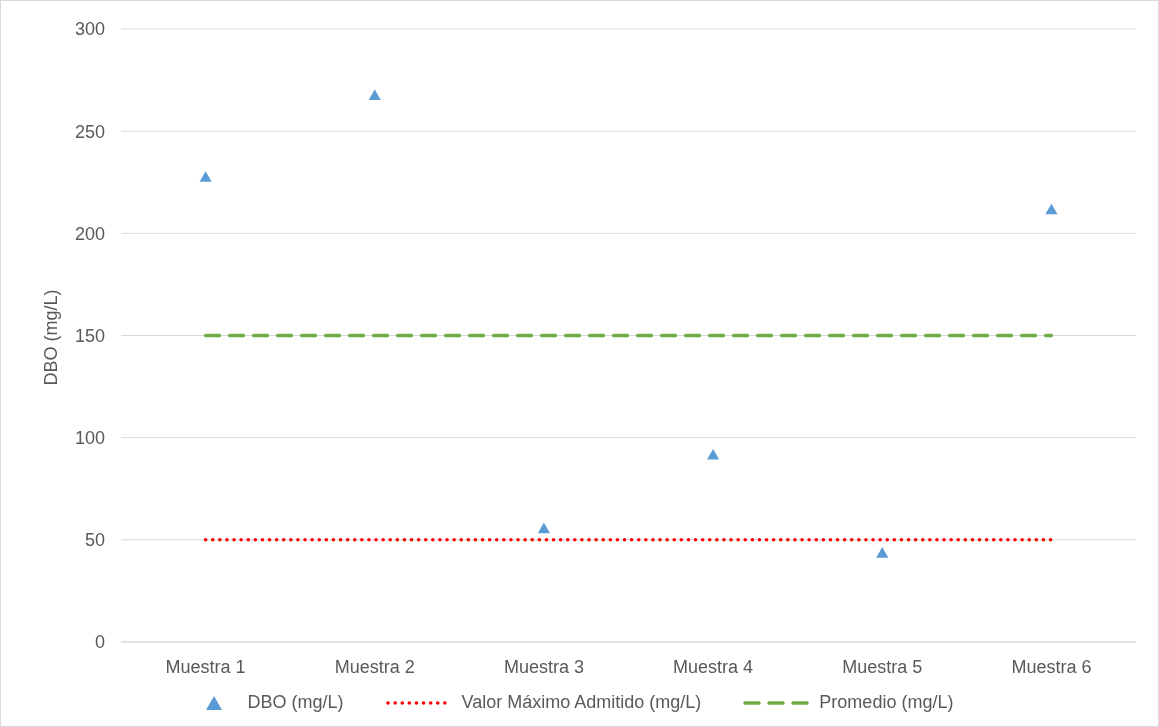 The image size is (1159, 727). Describe the element at coordinates (51, 337) in the screenshot. I see `y-axis-title: DBO (mg/L)` at that location.